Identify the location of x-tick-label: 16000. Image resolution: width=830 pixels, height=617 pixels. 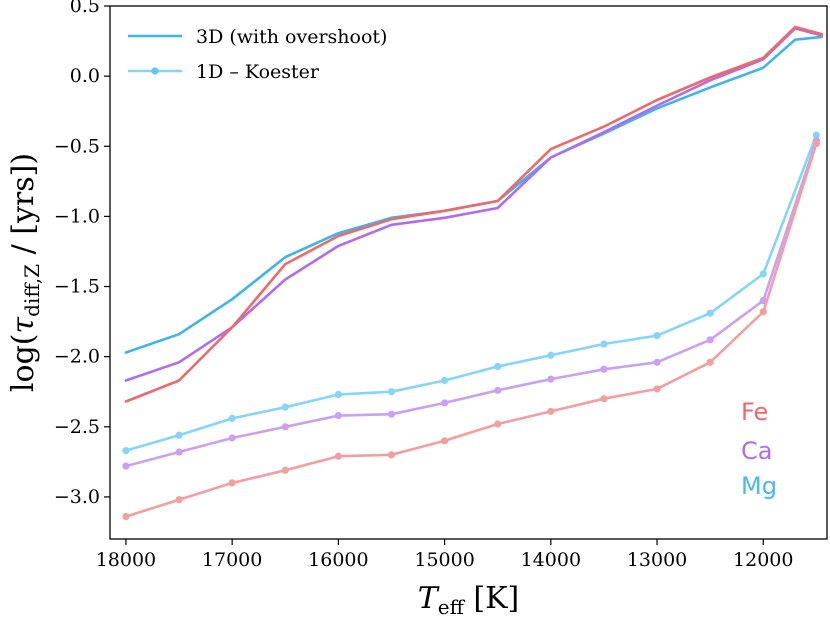
(338, 560).